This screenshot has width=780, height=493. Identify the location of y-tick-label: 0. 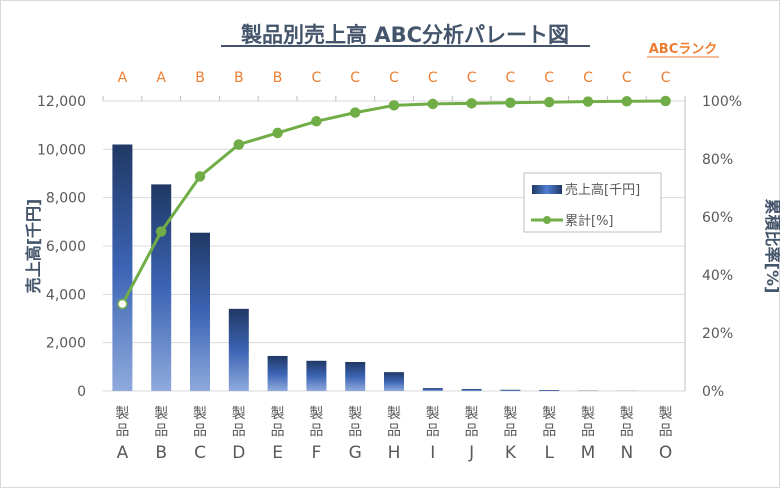
(81, 392).